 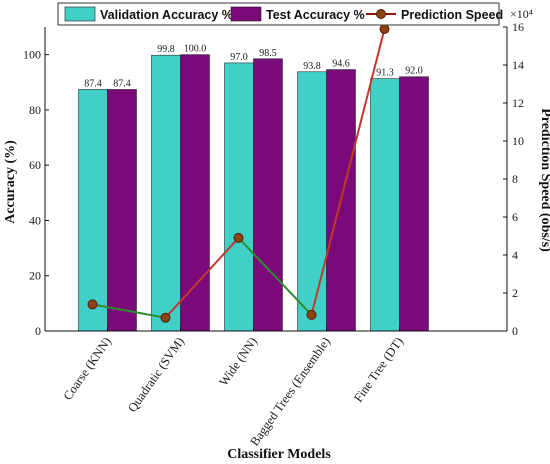 What do you see at coordinates (10, 182) in the screenshot?
I see `y-axis-title: Accuracy (%)` at bounding box center [10, 182].